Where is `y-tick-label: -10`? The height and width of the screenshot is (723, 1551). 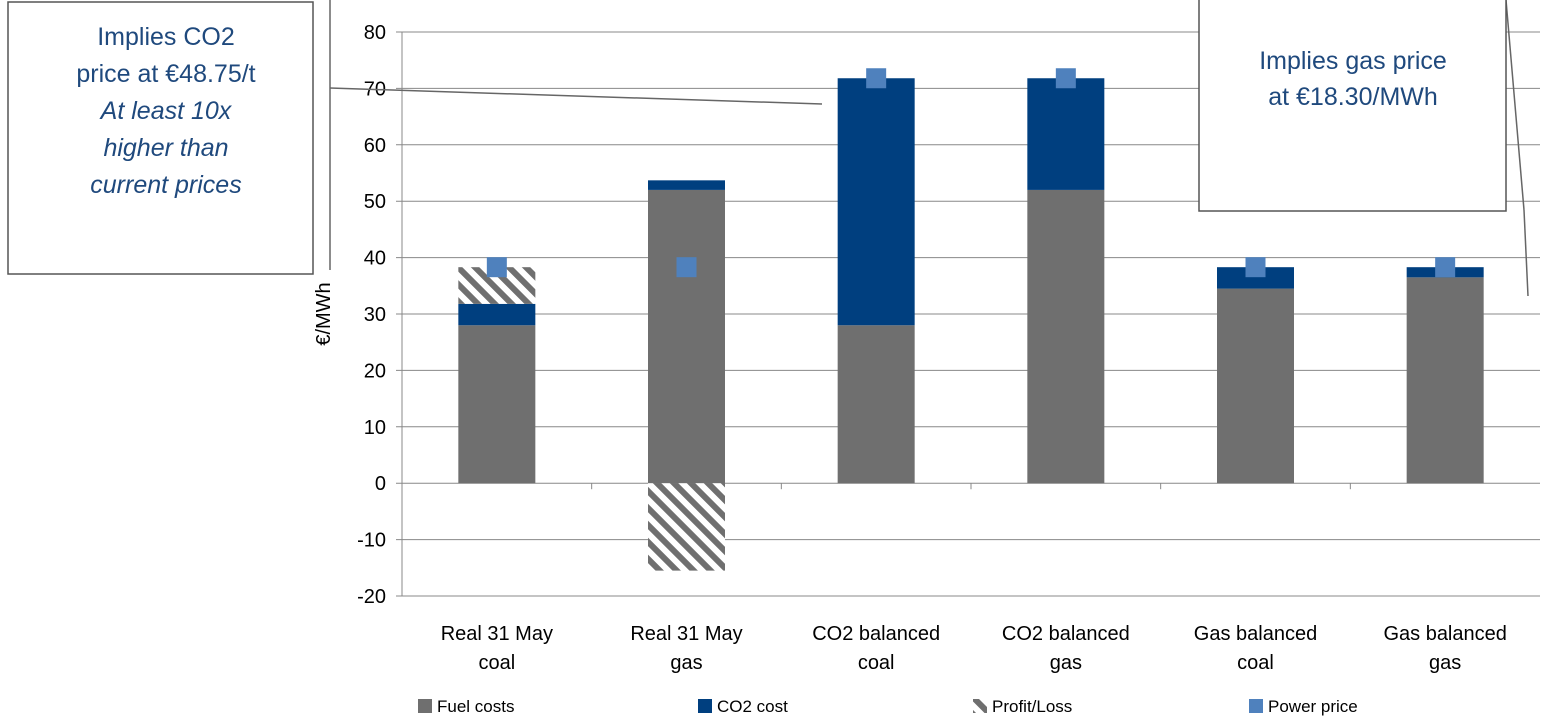 y-tick-label: -10 is located at coordinates (371, 541).